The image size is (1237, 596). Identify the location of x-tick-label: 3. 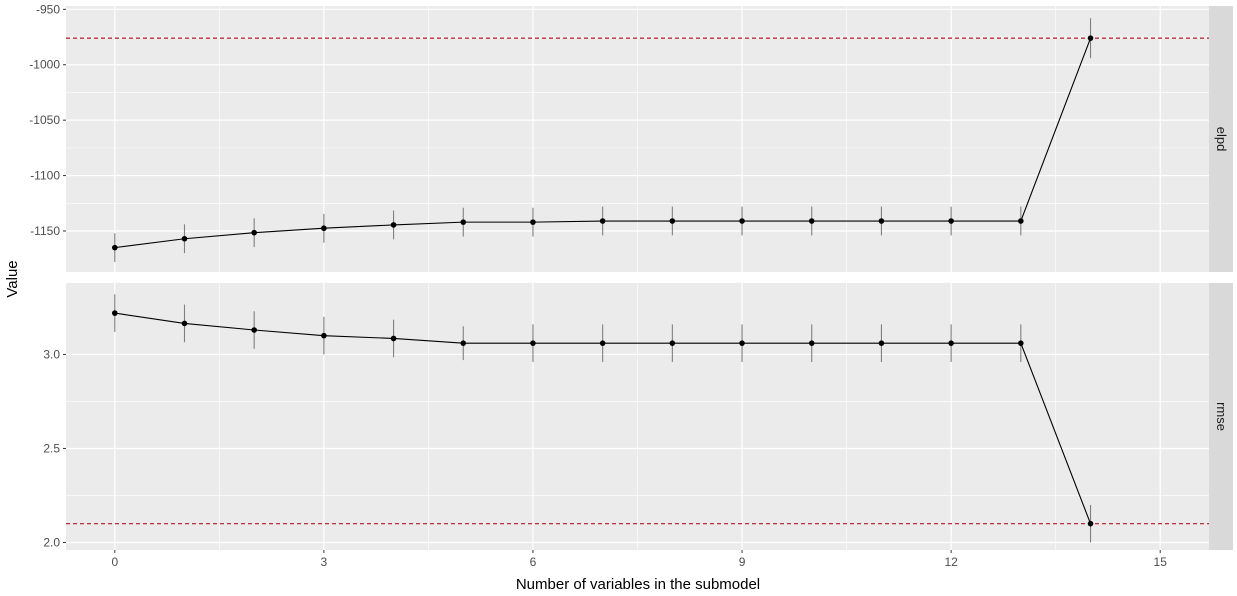
(324, 562).